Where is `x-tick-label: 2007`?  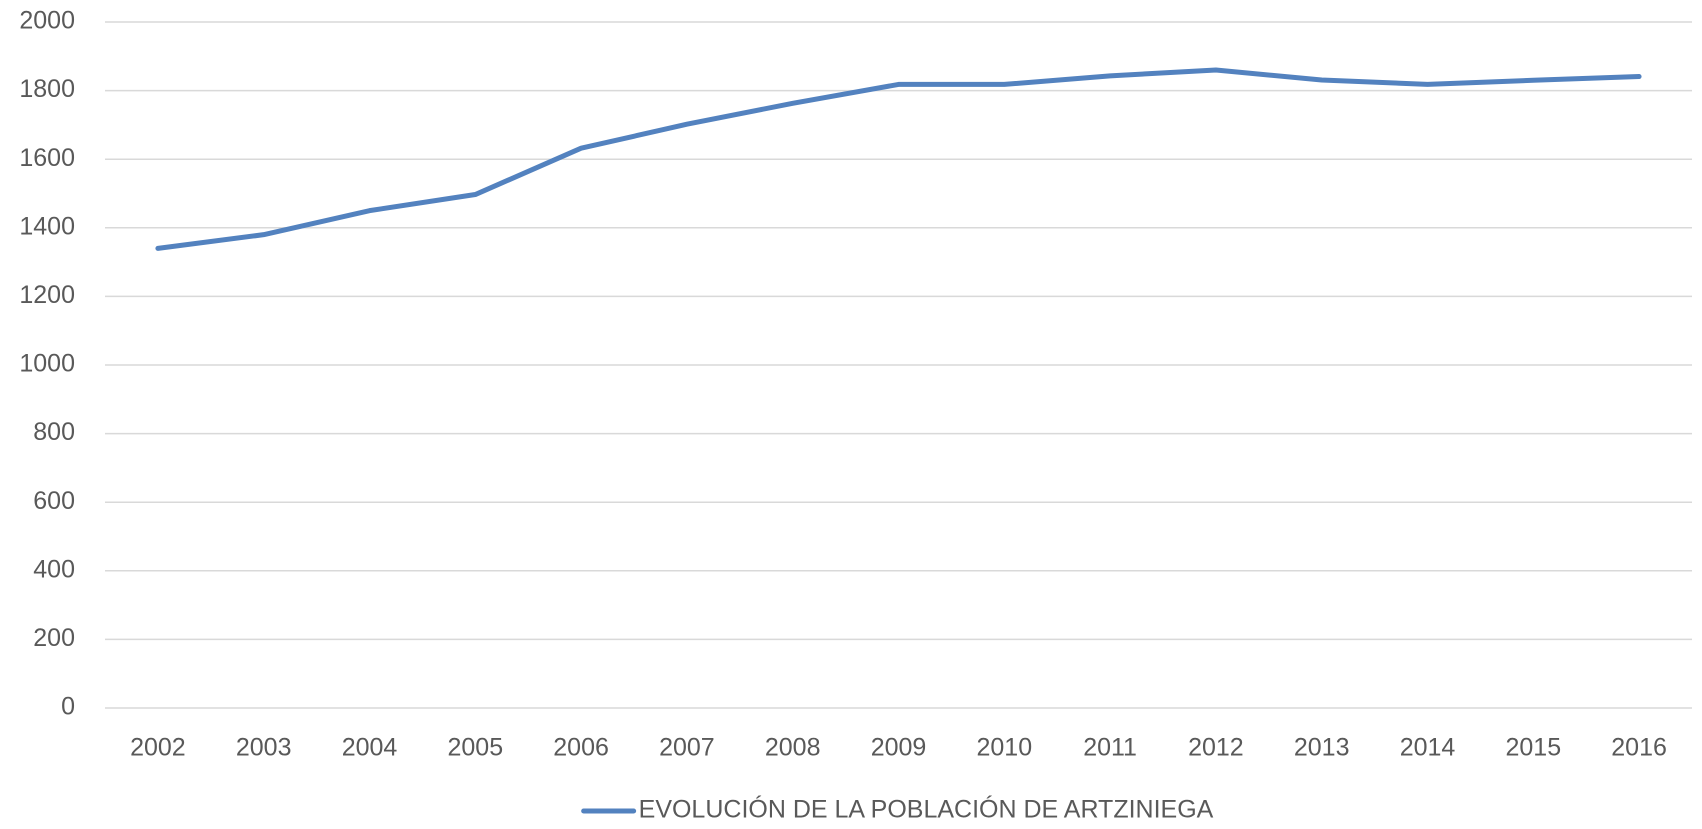 x-tick-label: 2007 is located at coordinates (687, 748).